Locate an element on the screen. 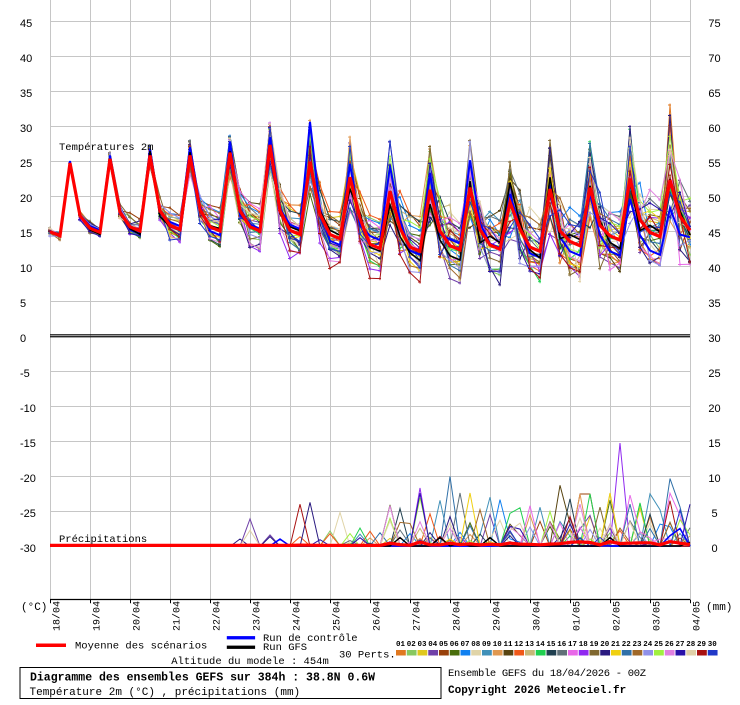  svg-text: 20/04 is located at coordinates (138, 616).